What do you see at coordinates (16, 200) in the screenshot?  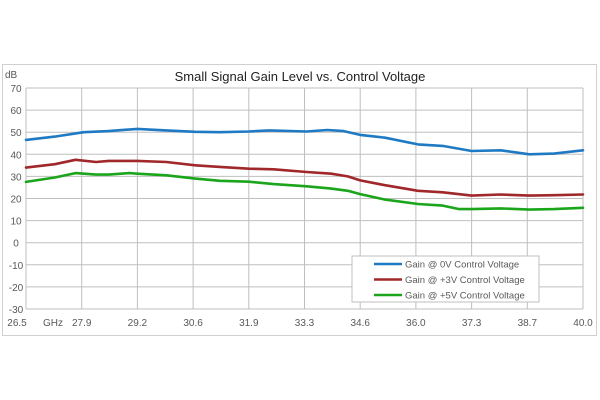 I see `y-tick-label: 20` at bounding box center [16, 200].